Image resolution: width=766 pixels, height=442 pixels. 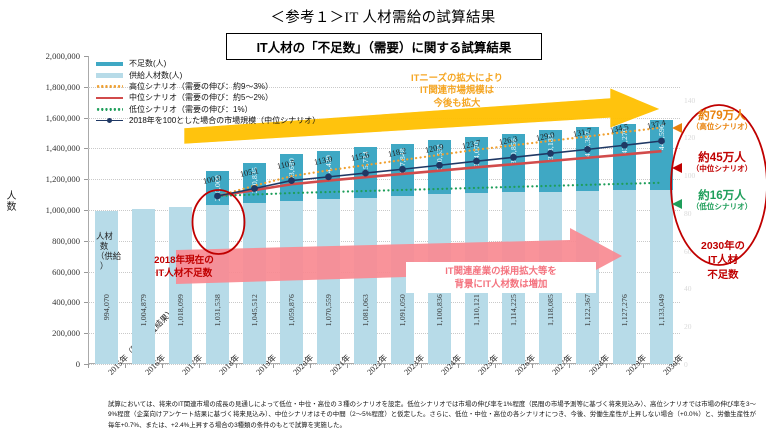 What do you see at coordinates (722, 195) in the screenshot?
I see `low-scenario-amount: 約16万人` at bounding box center [722, 195].